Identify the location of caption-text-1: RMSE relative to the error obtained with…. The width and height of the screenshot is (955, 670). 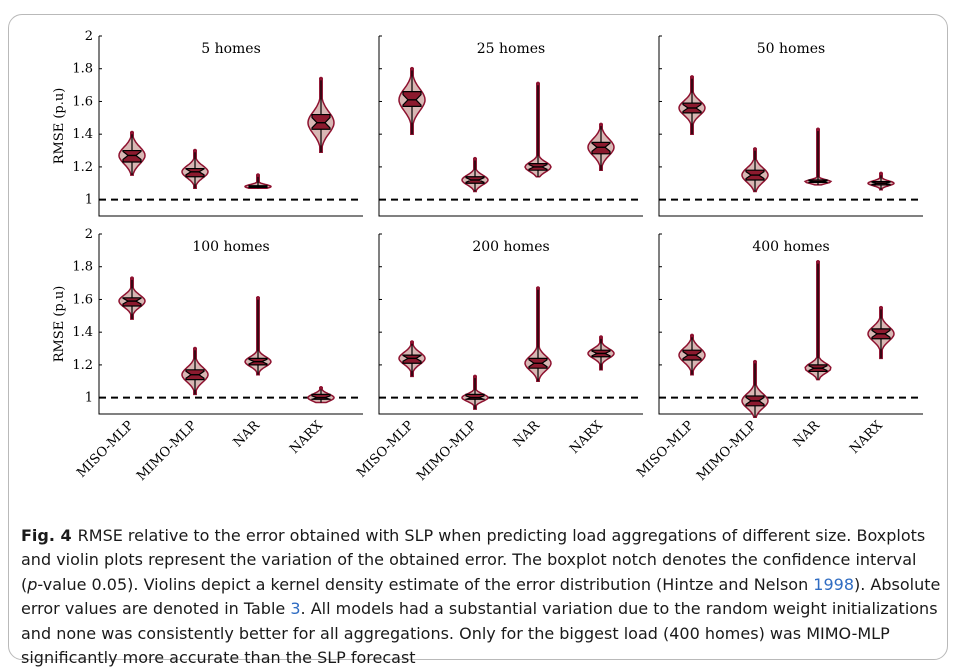
(473, 560).